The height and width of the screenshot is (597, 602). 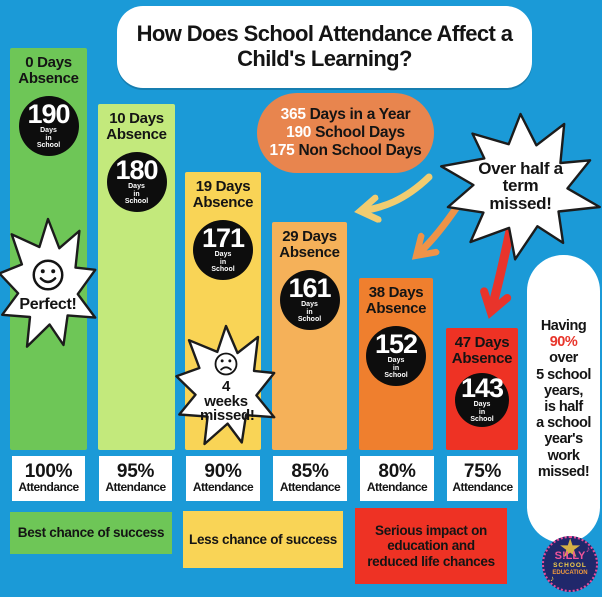 What do you see at coordinates (48, 472) in the screenshot?
I see `attendance-value: 100%` at bounding box center [48, 472].